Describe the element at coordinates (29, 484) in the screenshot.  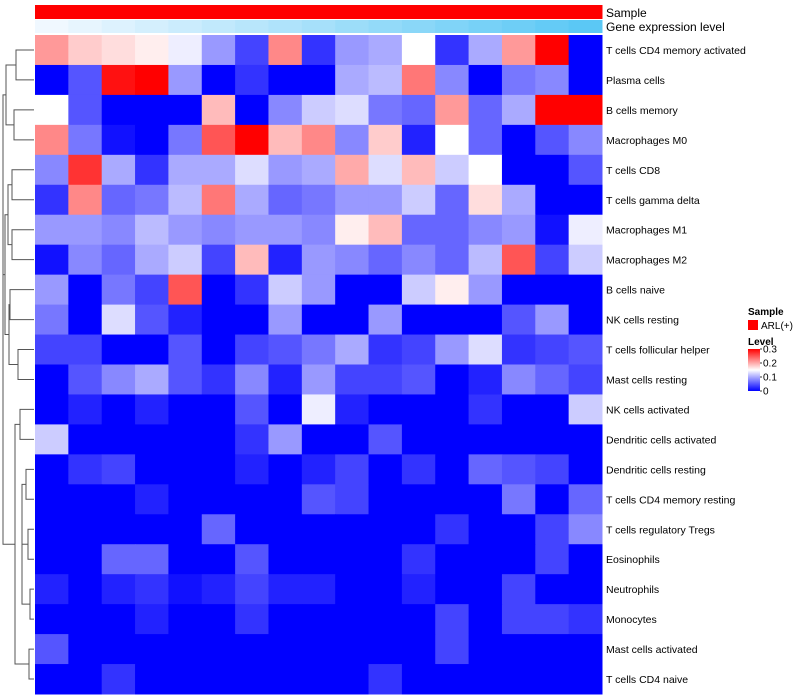
I see `dendrogram-branch` at that location.